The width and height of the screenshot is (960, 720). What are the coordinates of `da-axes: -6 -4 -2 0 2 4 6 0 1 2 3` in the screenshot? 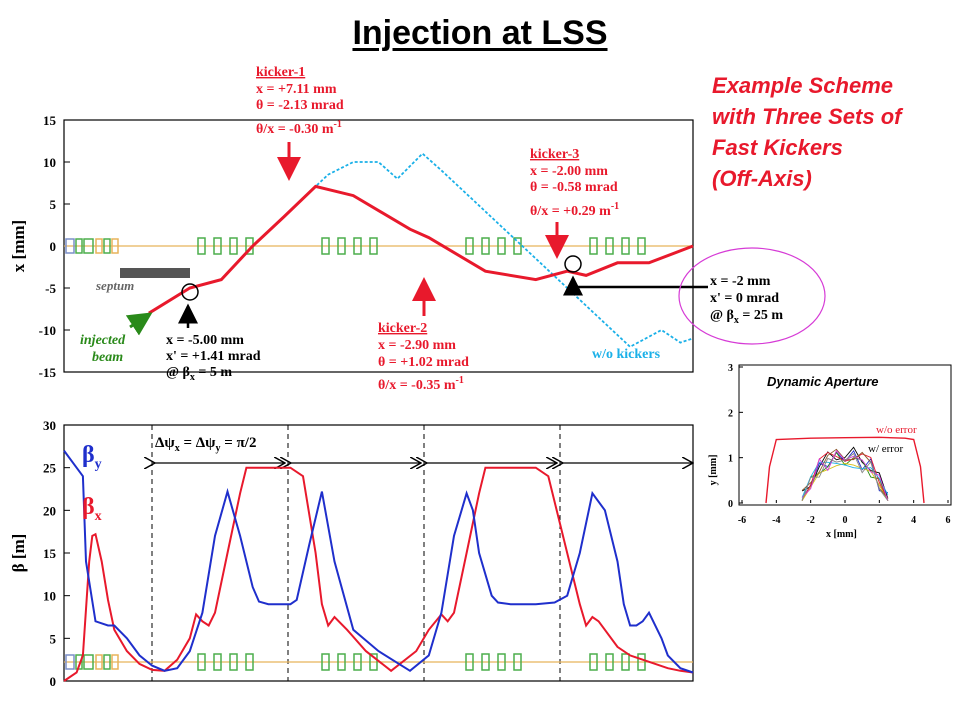 It's located at (839, 444).